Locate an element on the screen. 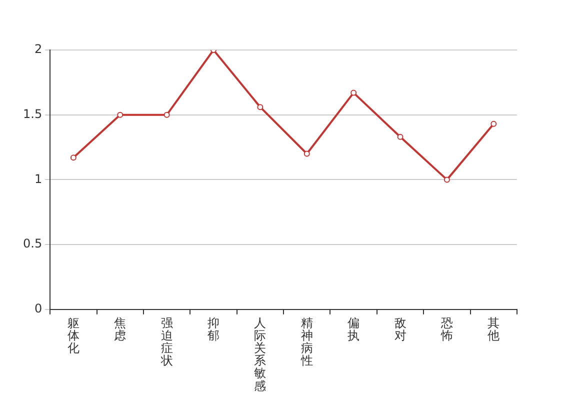 The image size is (567, 400). y-tick-label: 0.5 is located at coordinates (32, 243).